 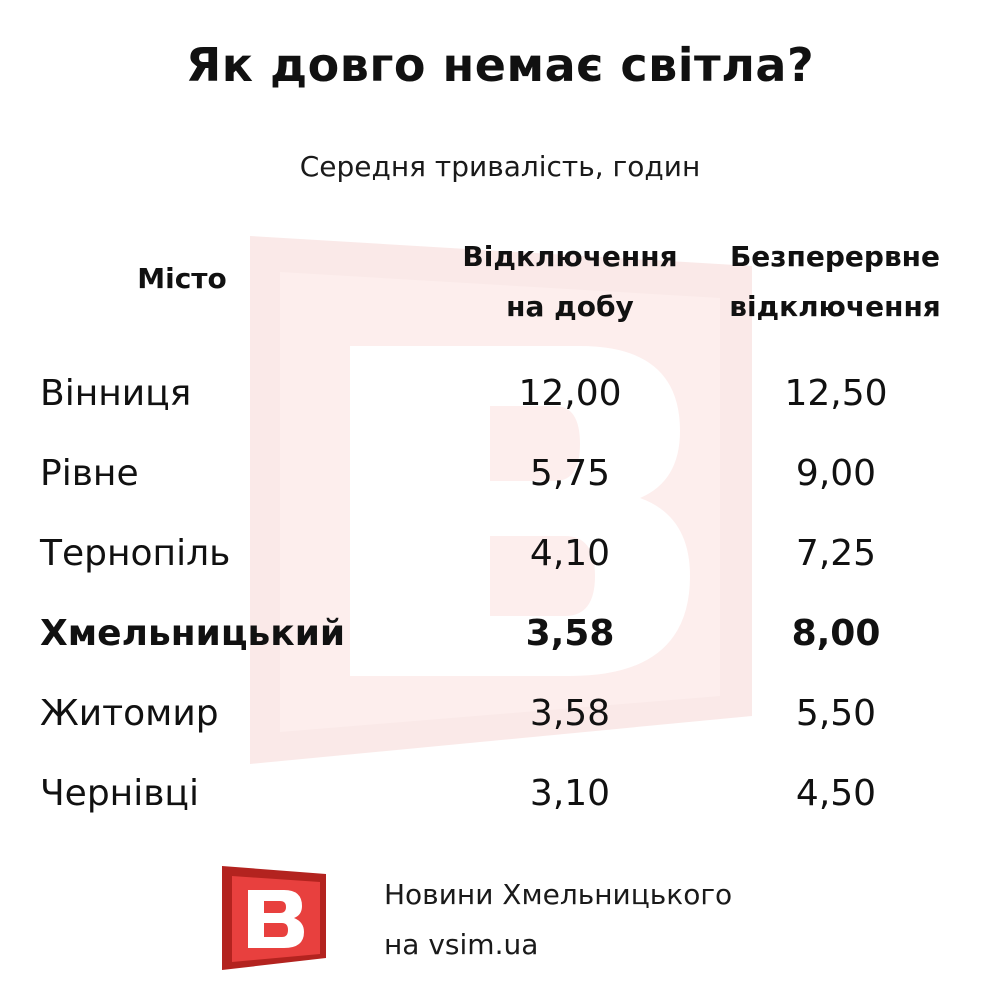 I want to click on city-cell: Житомир, so click(x=129, y=713).